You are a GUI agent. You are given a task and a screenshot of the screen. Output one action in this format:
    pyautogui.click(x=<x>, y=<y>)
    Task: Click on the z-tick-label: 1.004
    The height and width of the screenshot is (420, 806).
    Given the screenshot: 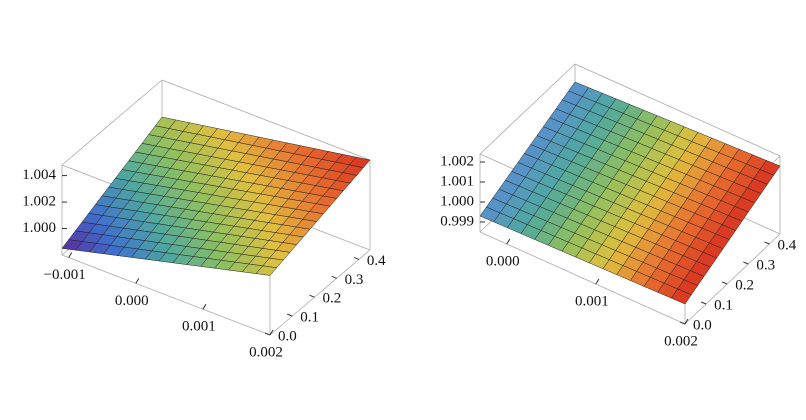 What is the action you would take?
    pyautogui.click(x=39, y=175)
    